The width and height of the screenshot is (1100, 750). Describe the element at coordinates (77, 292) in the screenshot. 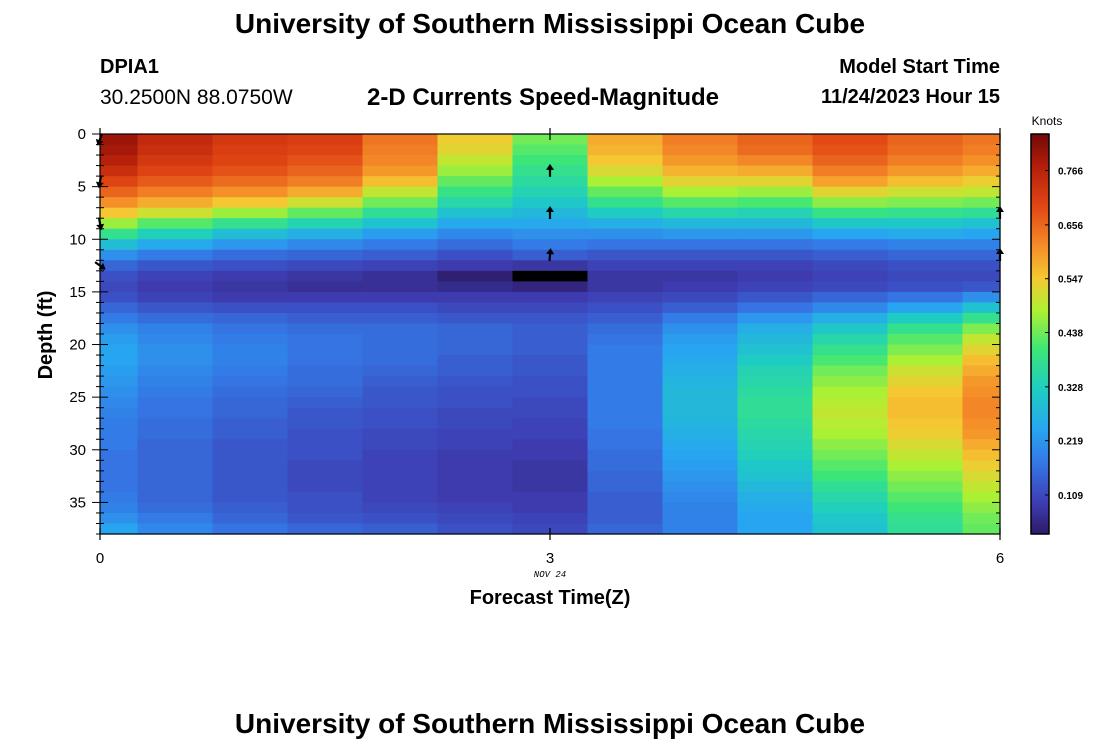

I see `y-tick-label: 15` at that location.